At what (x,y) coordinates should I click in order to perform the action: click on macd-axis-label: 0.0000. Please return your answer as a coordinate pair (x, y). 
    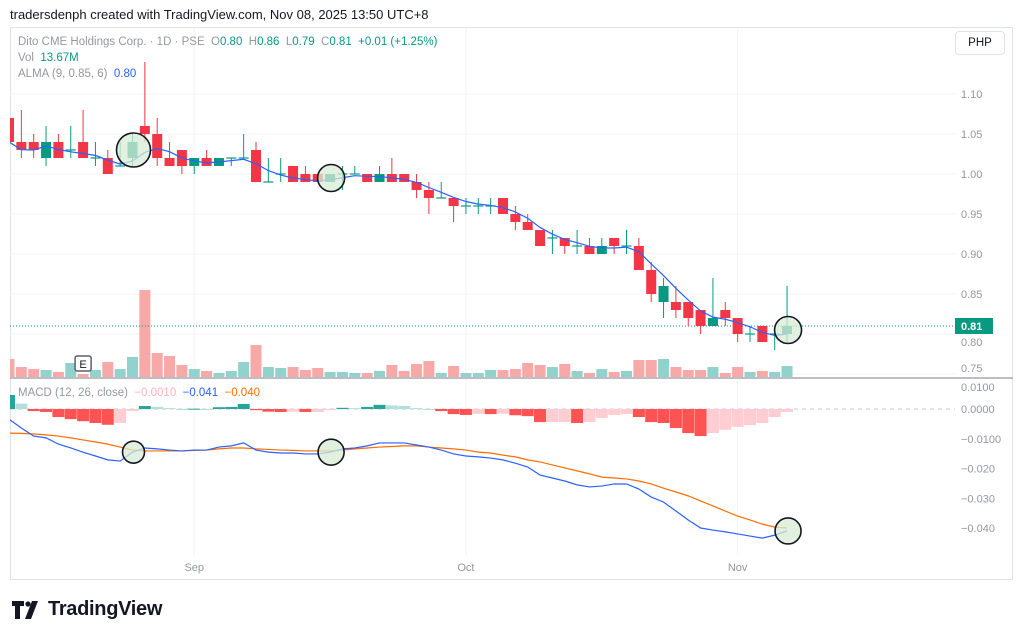
    Looking at the image, I should click on (978, 410).